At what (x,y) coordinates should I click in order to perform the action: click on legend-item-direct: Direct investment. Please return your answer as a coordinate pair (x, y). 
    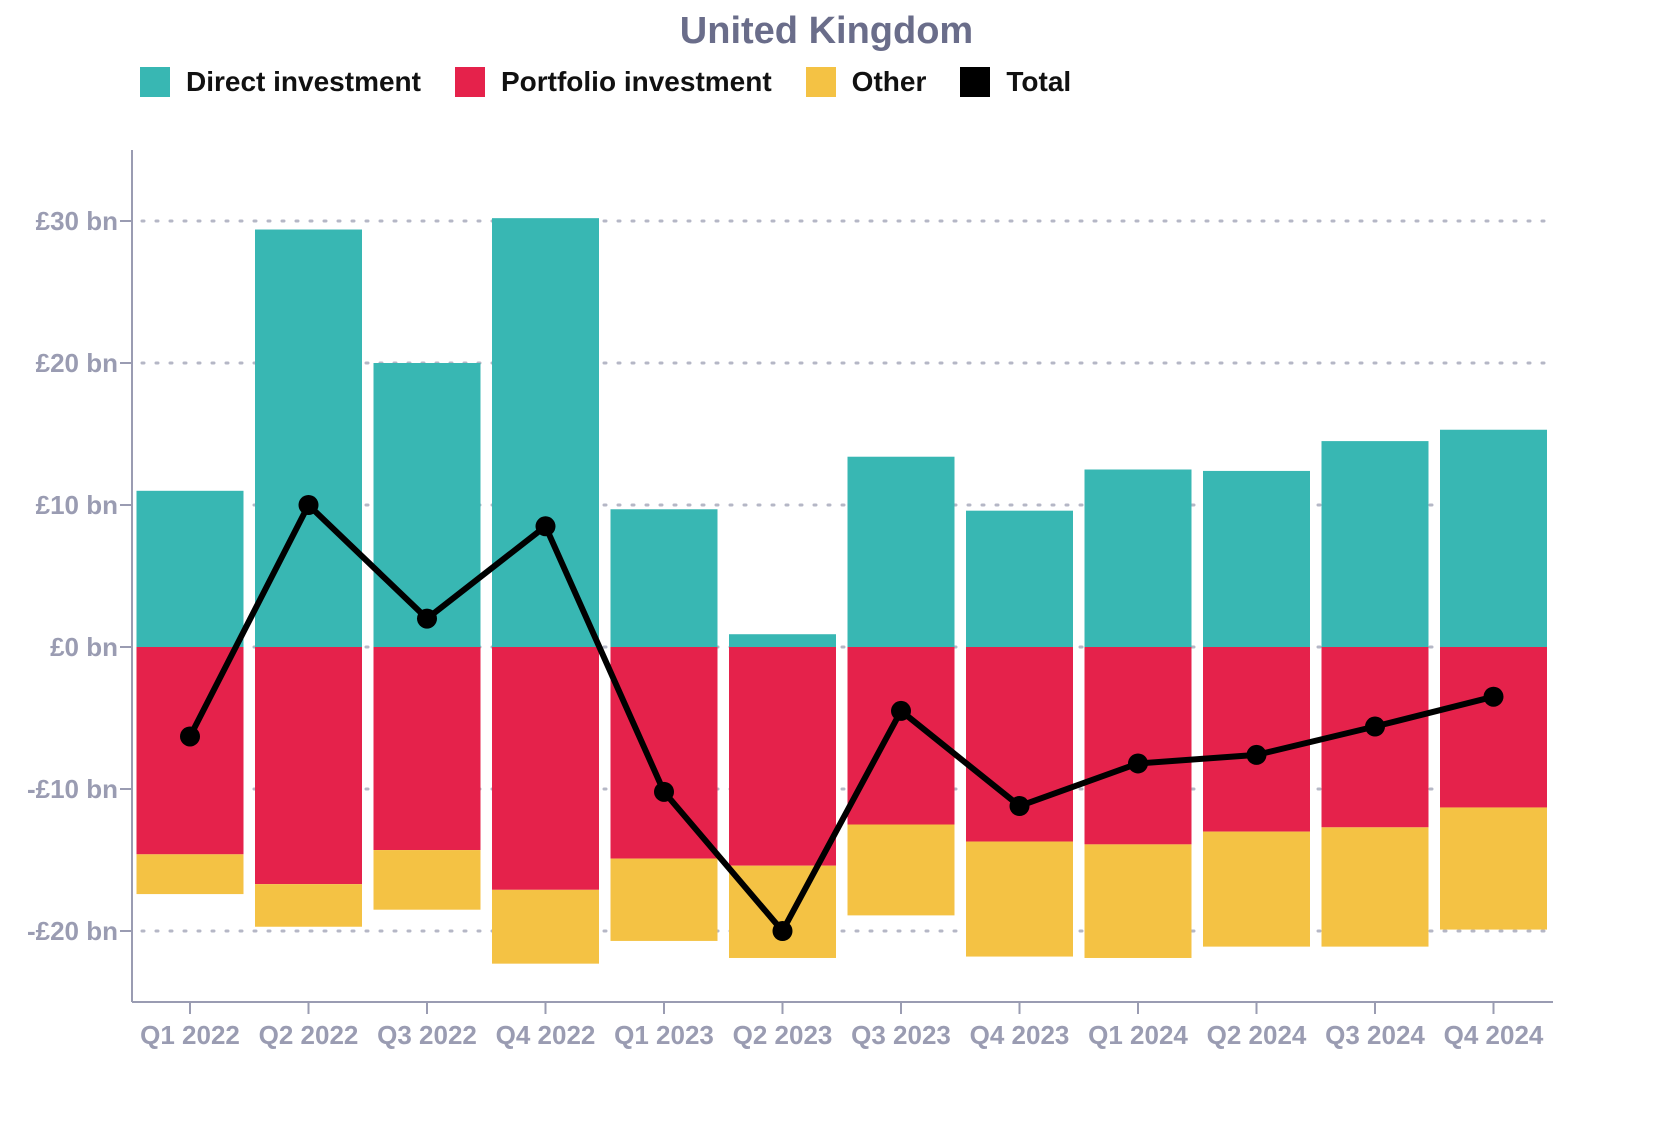
    Looking at the image, I should click on (280, 82).